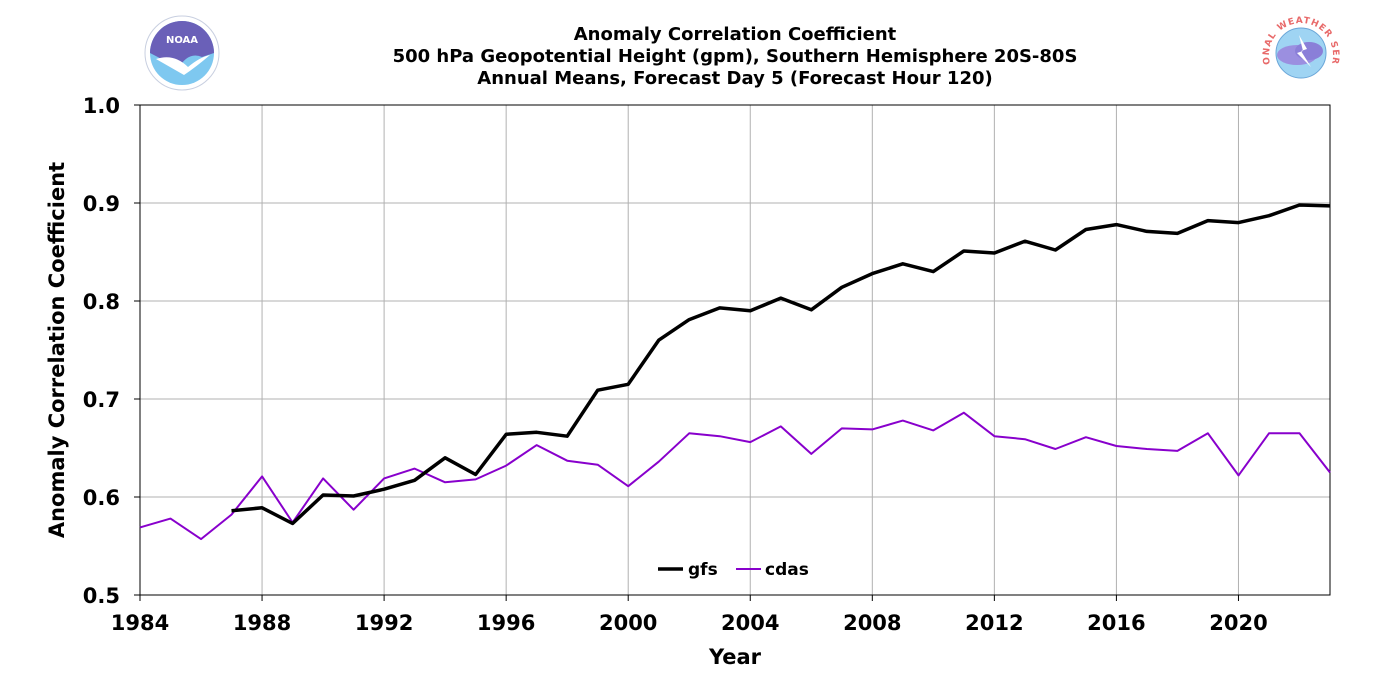 The image size is (1400, 700). I want to click on chart-title-line-1: Anomaly Correlation Coefficient, so click(735, 34).